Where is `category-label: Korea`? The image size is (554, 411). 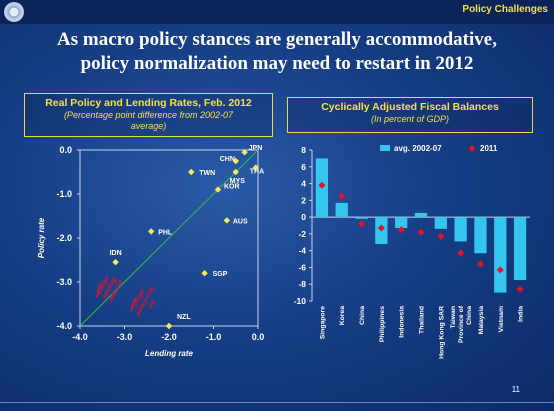
category-label: Korea is located at coordinates (342, 315).